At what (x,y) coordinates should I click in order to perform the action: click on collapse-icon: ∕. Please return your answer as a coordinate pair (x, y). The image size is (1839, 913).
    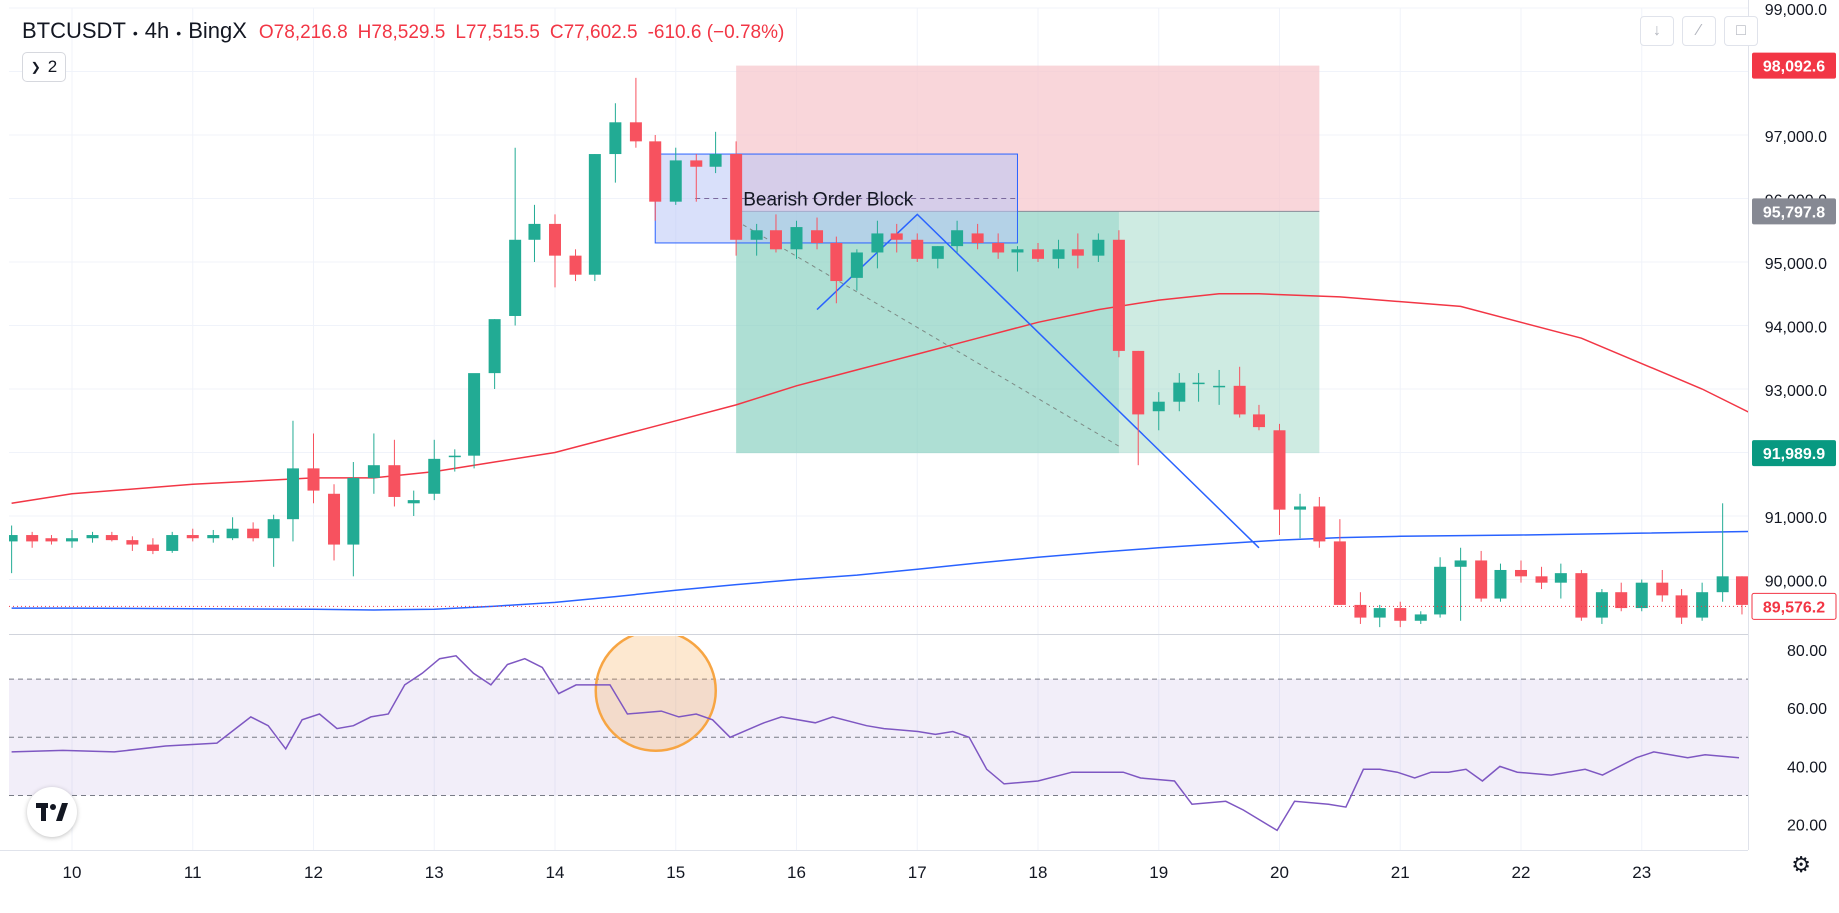
    Looking at the image, I should click on (1699, 31).